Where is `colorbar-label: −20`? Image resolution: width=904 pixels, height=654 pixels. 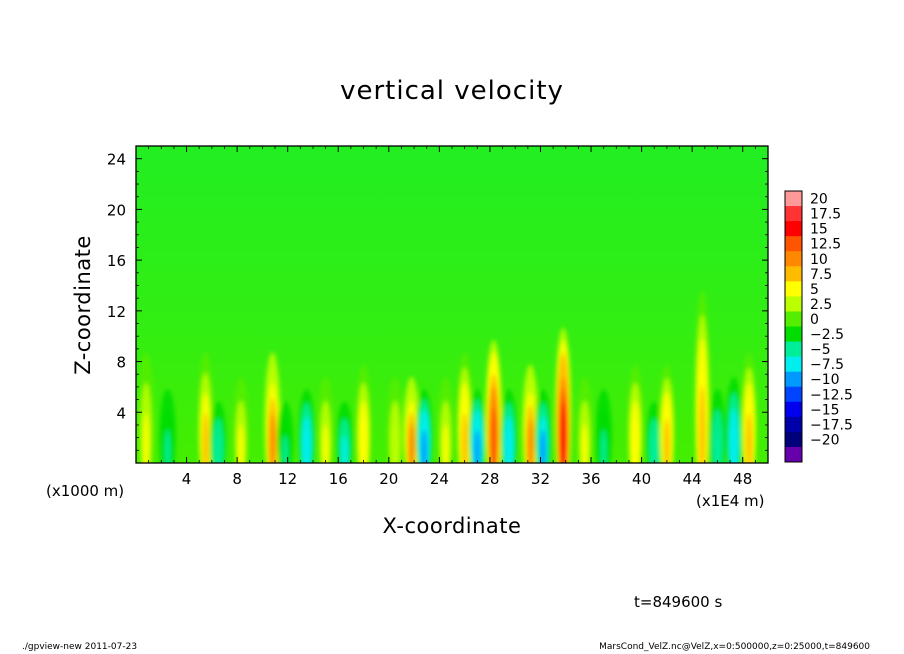
colorbar-label: −20 is located at coordinates (825, 440).